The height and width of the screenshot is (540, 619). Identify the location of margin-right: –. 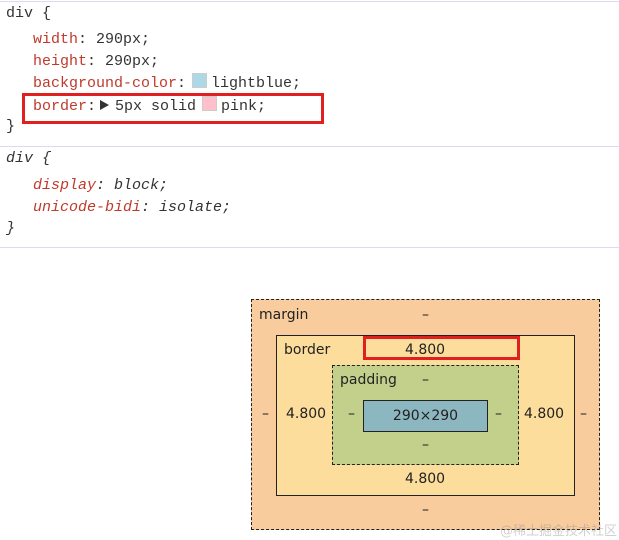
(583, 414).